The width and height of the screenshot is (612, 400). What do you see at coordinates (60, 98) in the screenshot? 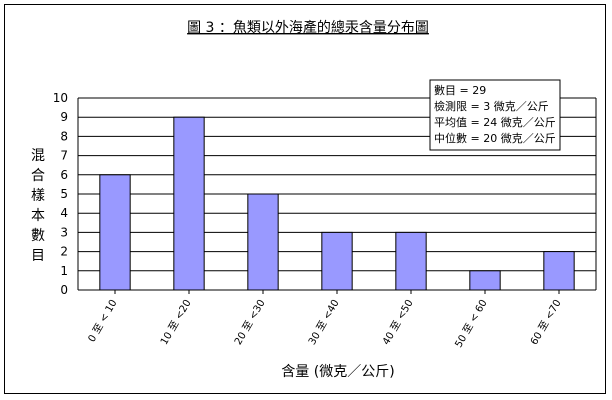
I see `y-tick-label: 10` at bounding box center [60, 98].